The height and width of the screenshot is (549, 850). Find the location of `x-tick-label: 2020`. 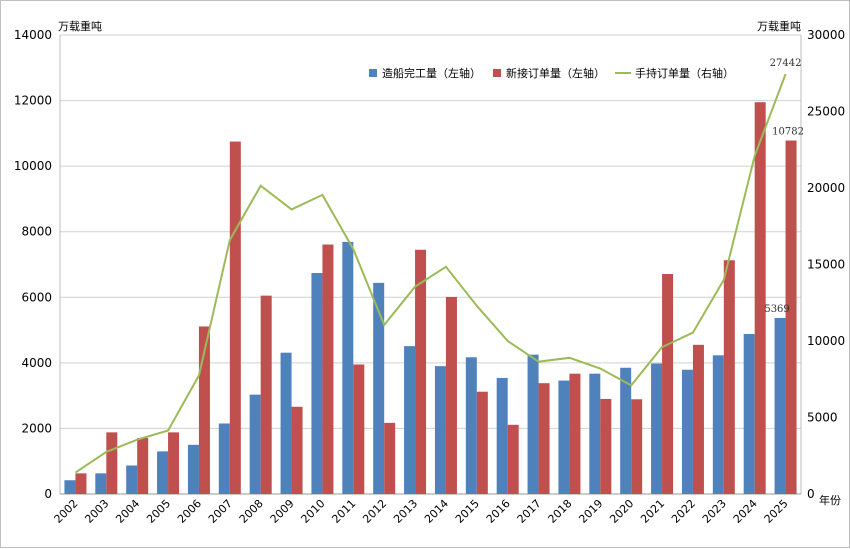

x-tick-label: 2020 is located at coordinates (621, 511).